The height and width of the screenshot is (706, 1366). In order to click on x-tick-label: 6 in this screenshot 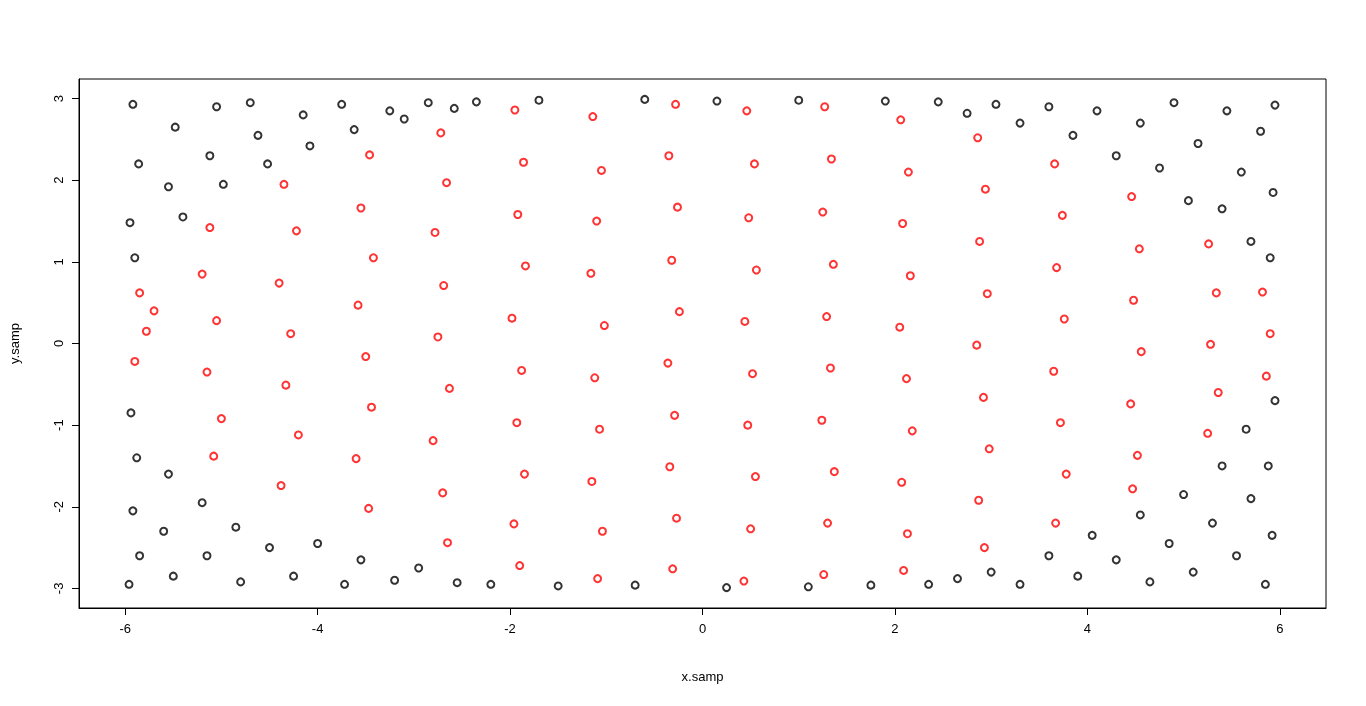, I will do `click(1280, 628)`.